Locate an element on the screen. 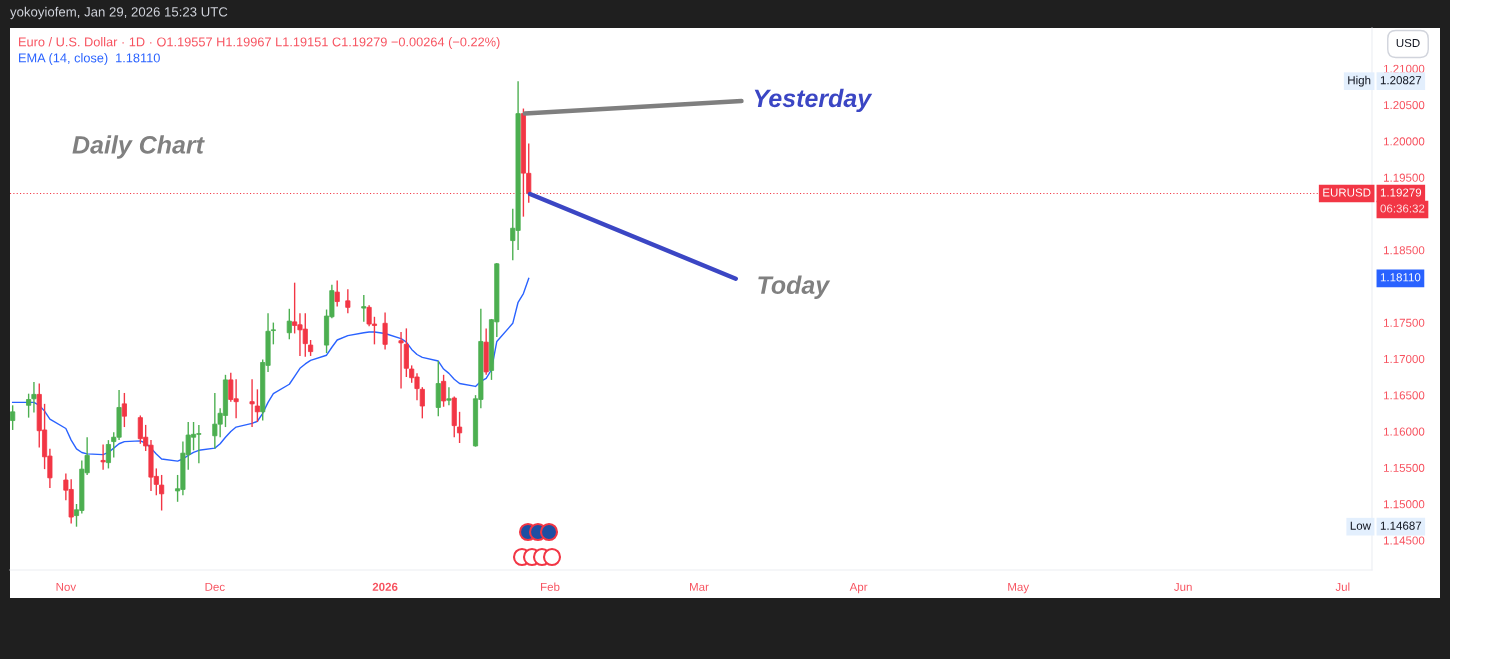 Image resolution: width=1495 pixels, height=659 pixels. y-tick-label: 1.17000 is located at coordinates (1404, 359).